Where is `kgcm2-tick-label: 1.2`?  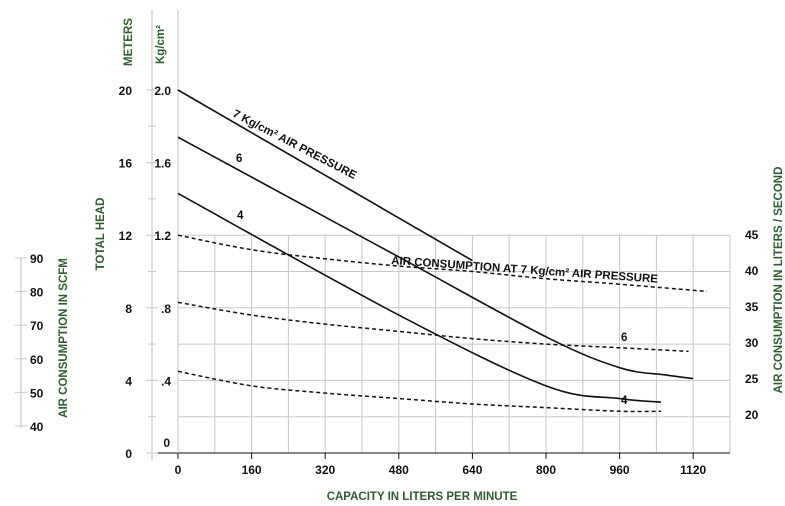
kgcm2-tick-label: 1.2 is located at coordinates (162, 236).